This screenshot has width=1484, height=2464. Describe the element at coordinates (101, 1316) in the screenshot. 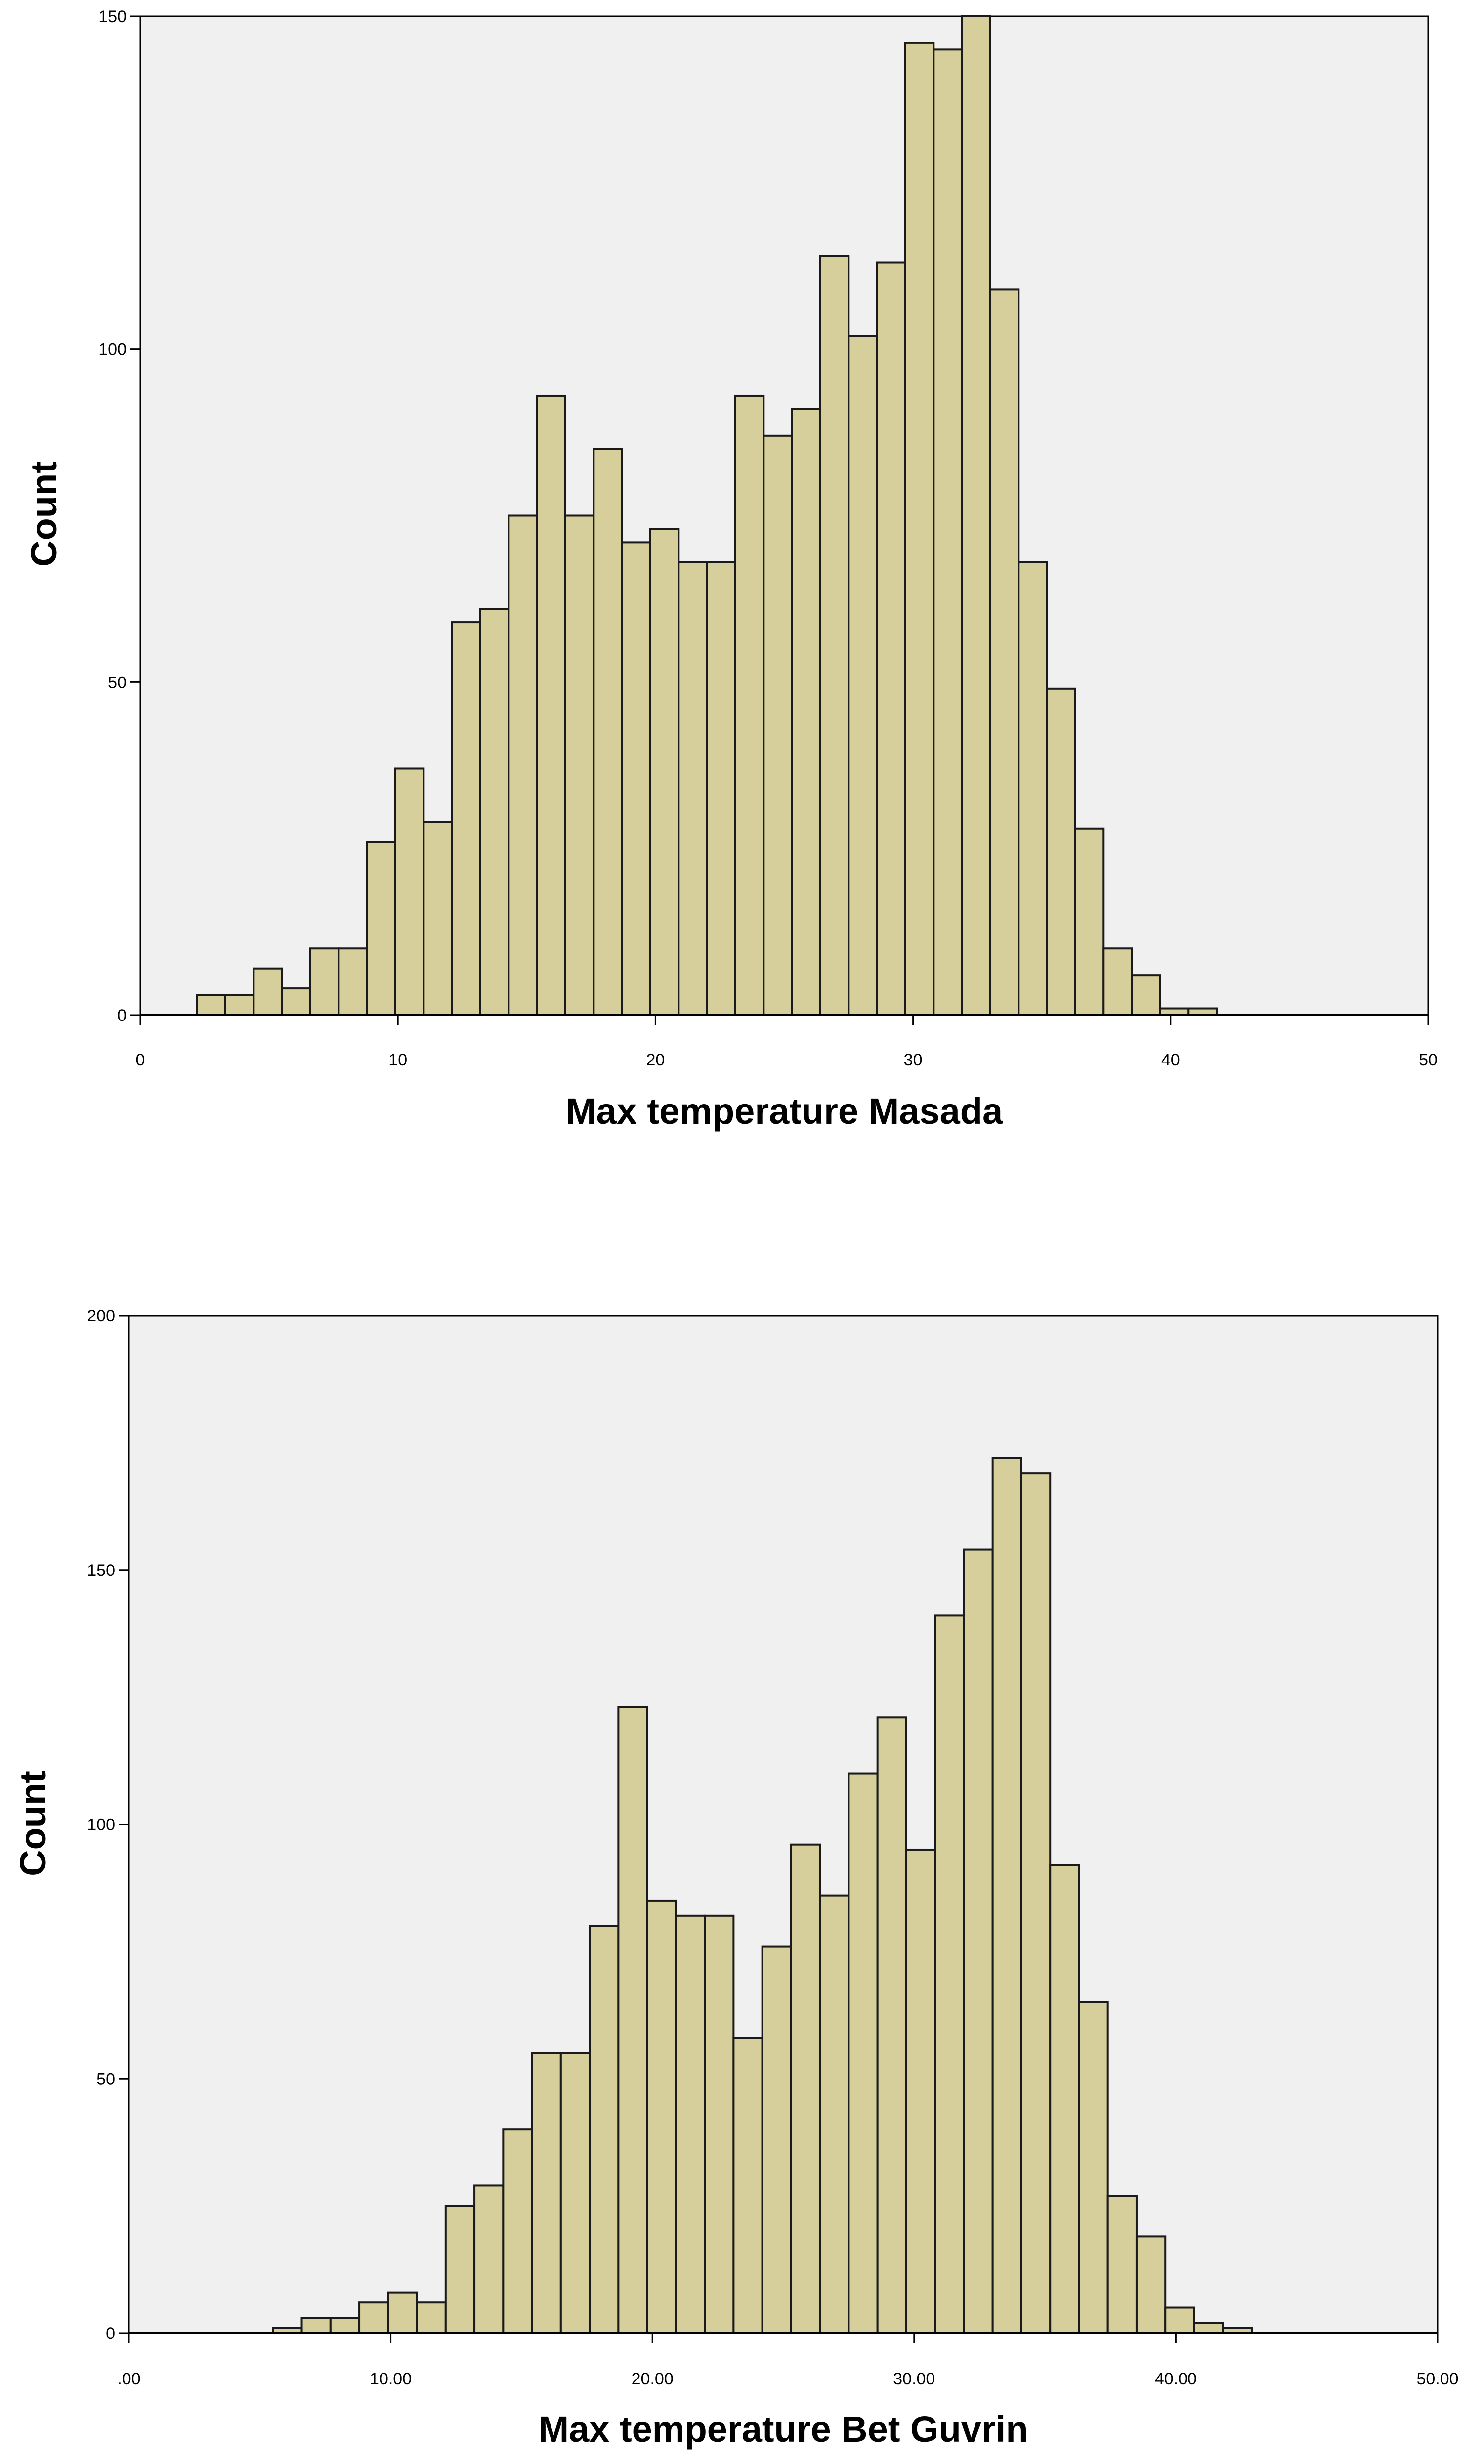

I see `y-tick-label: 200` at that location.